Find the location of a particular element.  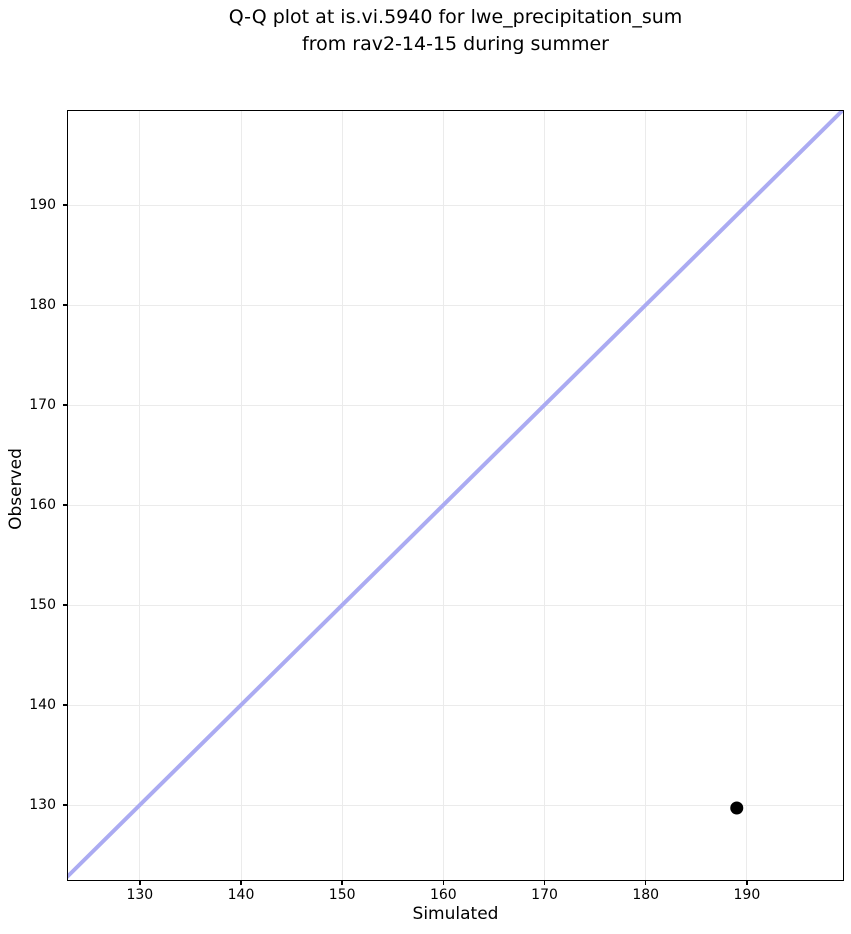

y-tick-label: 130 is located at coordinates (42, 805).